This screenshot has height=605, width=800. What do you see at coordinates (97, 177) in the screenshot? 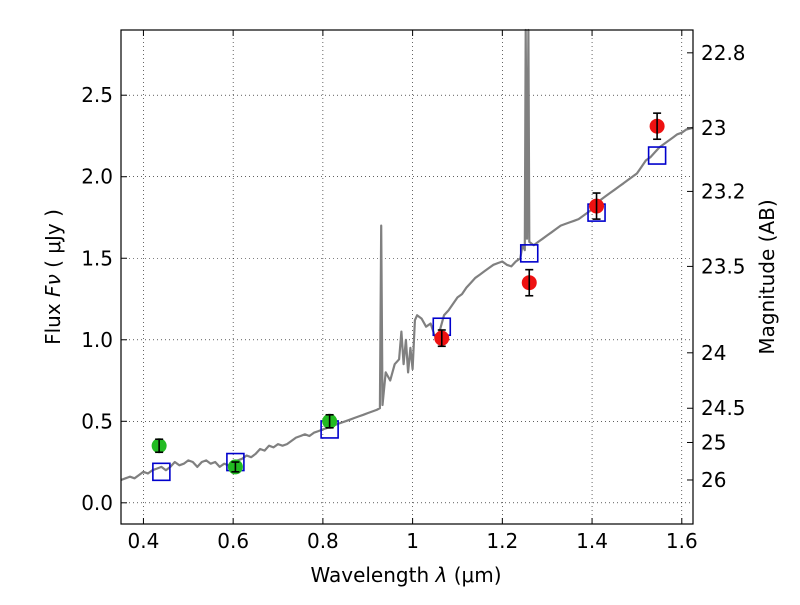
I see `y-tick-label: 2.0` at bounding box center [97, 177].